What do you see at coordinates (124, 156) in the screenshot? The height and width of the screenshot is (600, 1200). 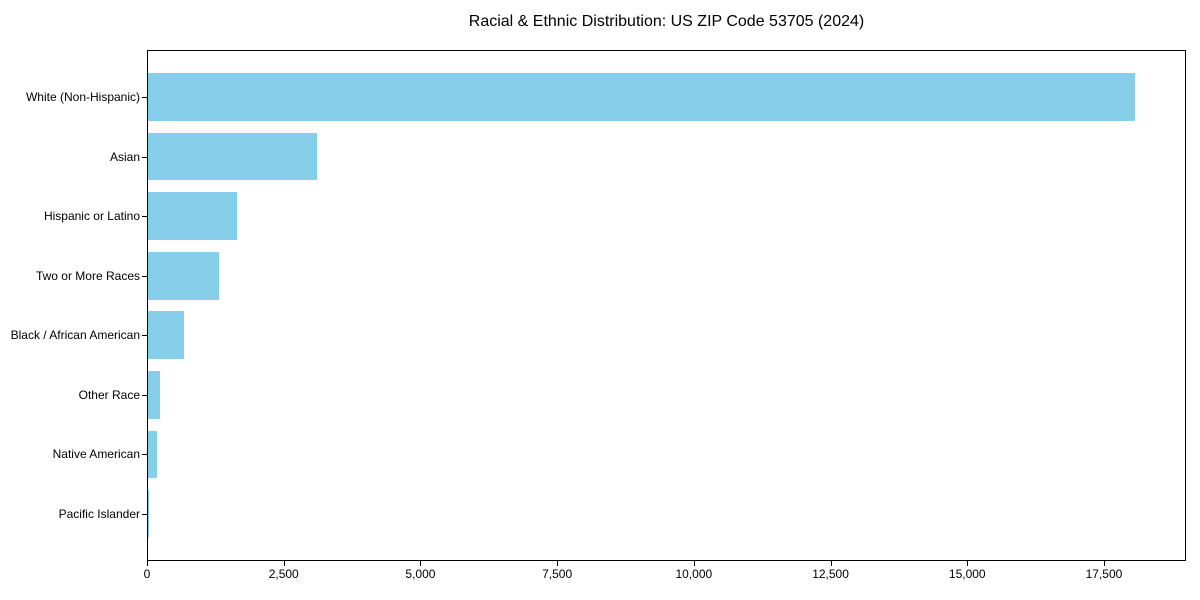 I see `y-tick-label: Asian` at bounding box center [124, 156].